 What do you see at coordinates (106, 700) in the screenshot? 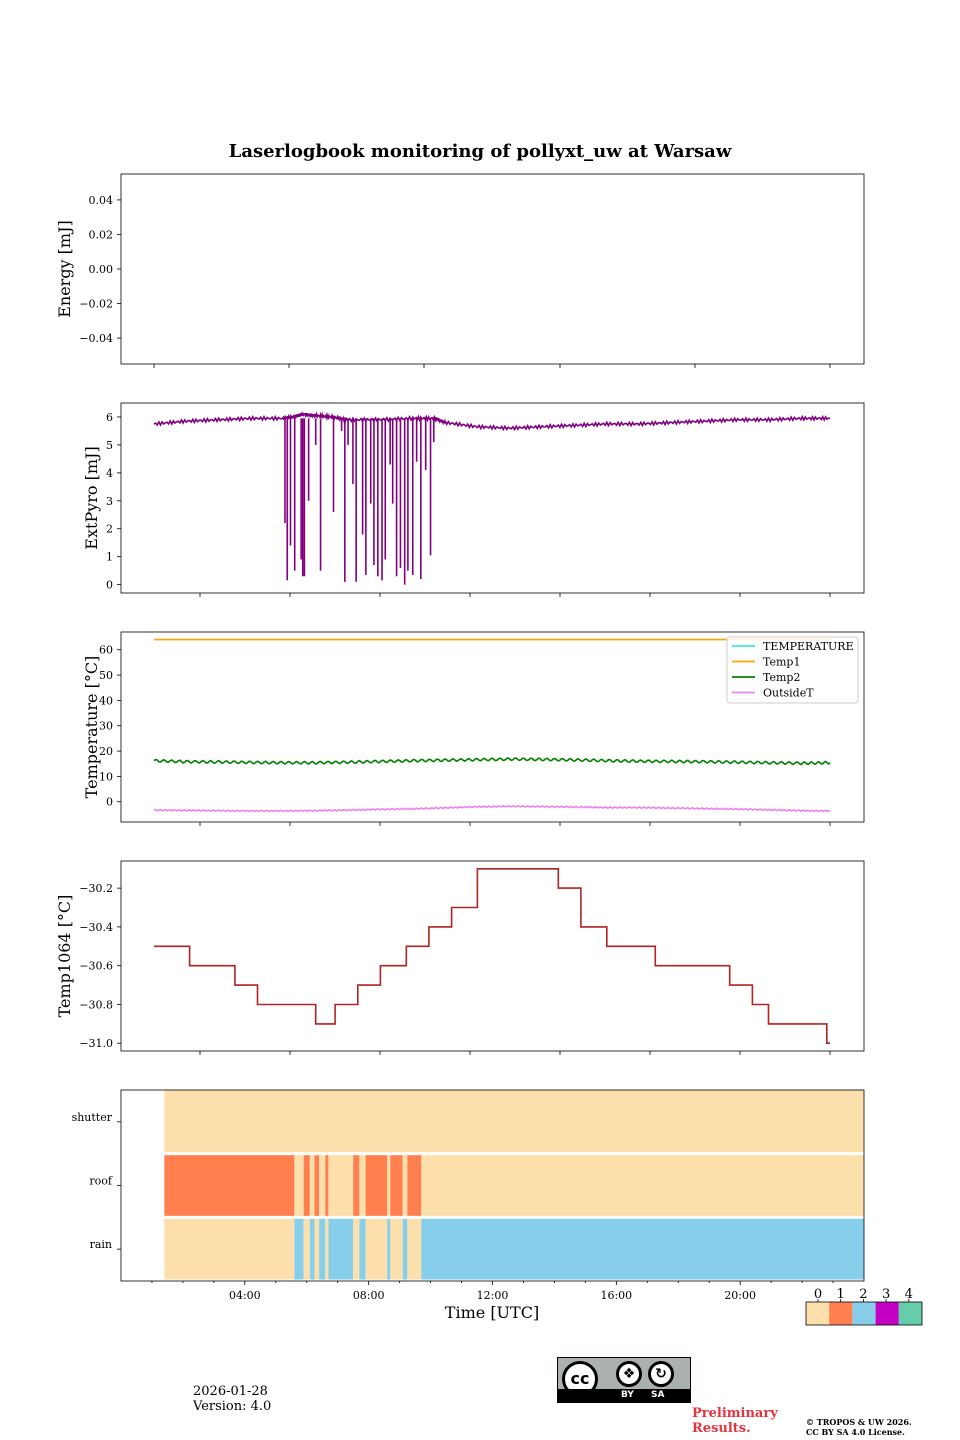
I see `temperature-ytick-label: 40` at bounding box center [106, 700].